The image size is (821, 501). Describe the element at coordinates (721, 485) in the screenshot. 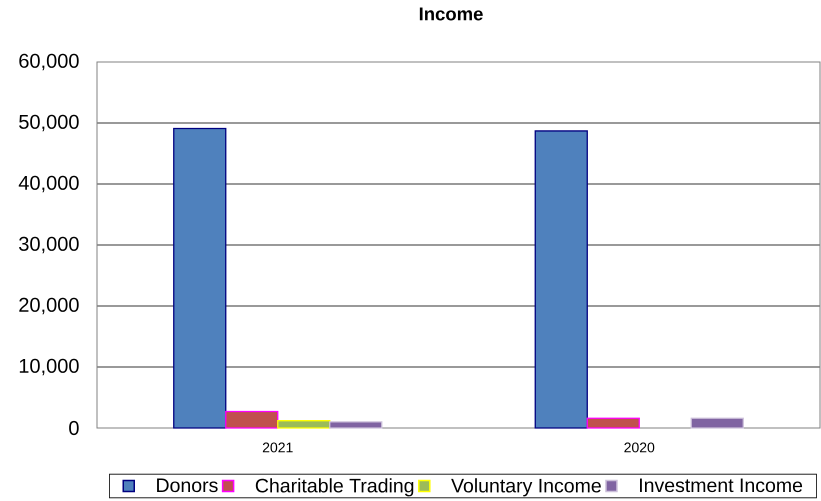

I see `legend-label: Investment Income` at that location.